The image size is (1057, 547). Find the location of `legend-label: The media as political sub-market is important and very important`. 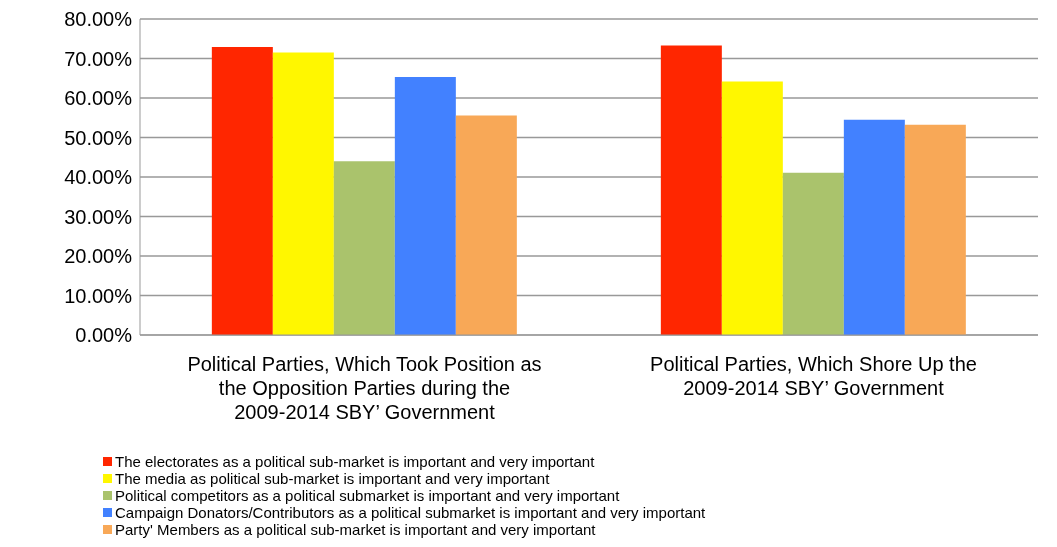

legend-label: The media as political sub-market is important and very important is located at coordinates (332, 478).